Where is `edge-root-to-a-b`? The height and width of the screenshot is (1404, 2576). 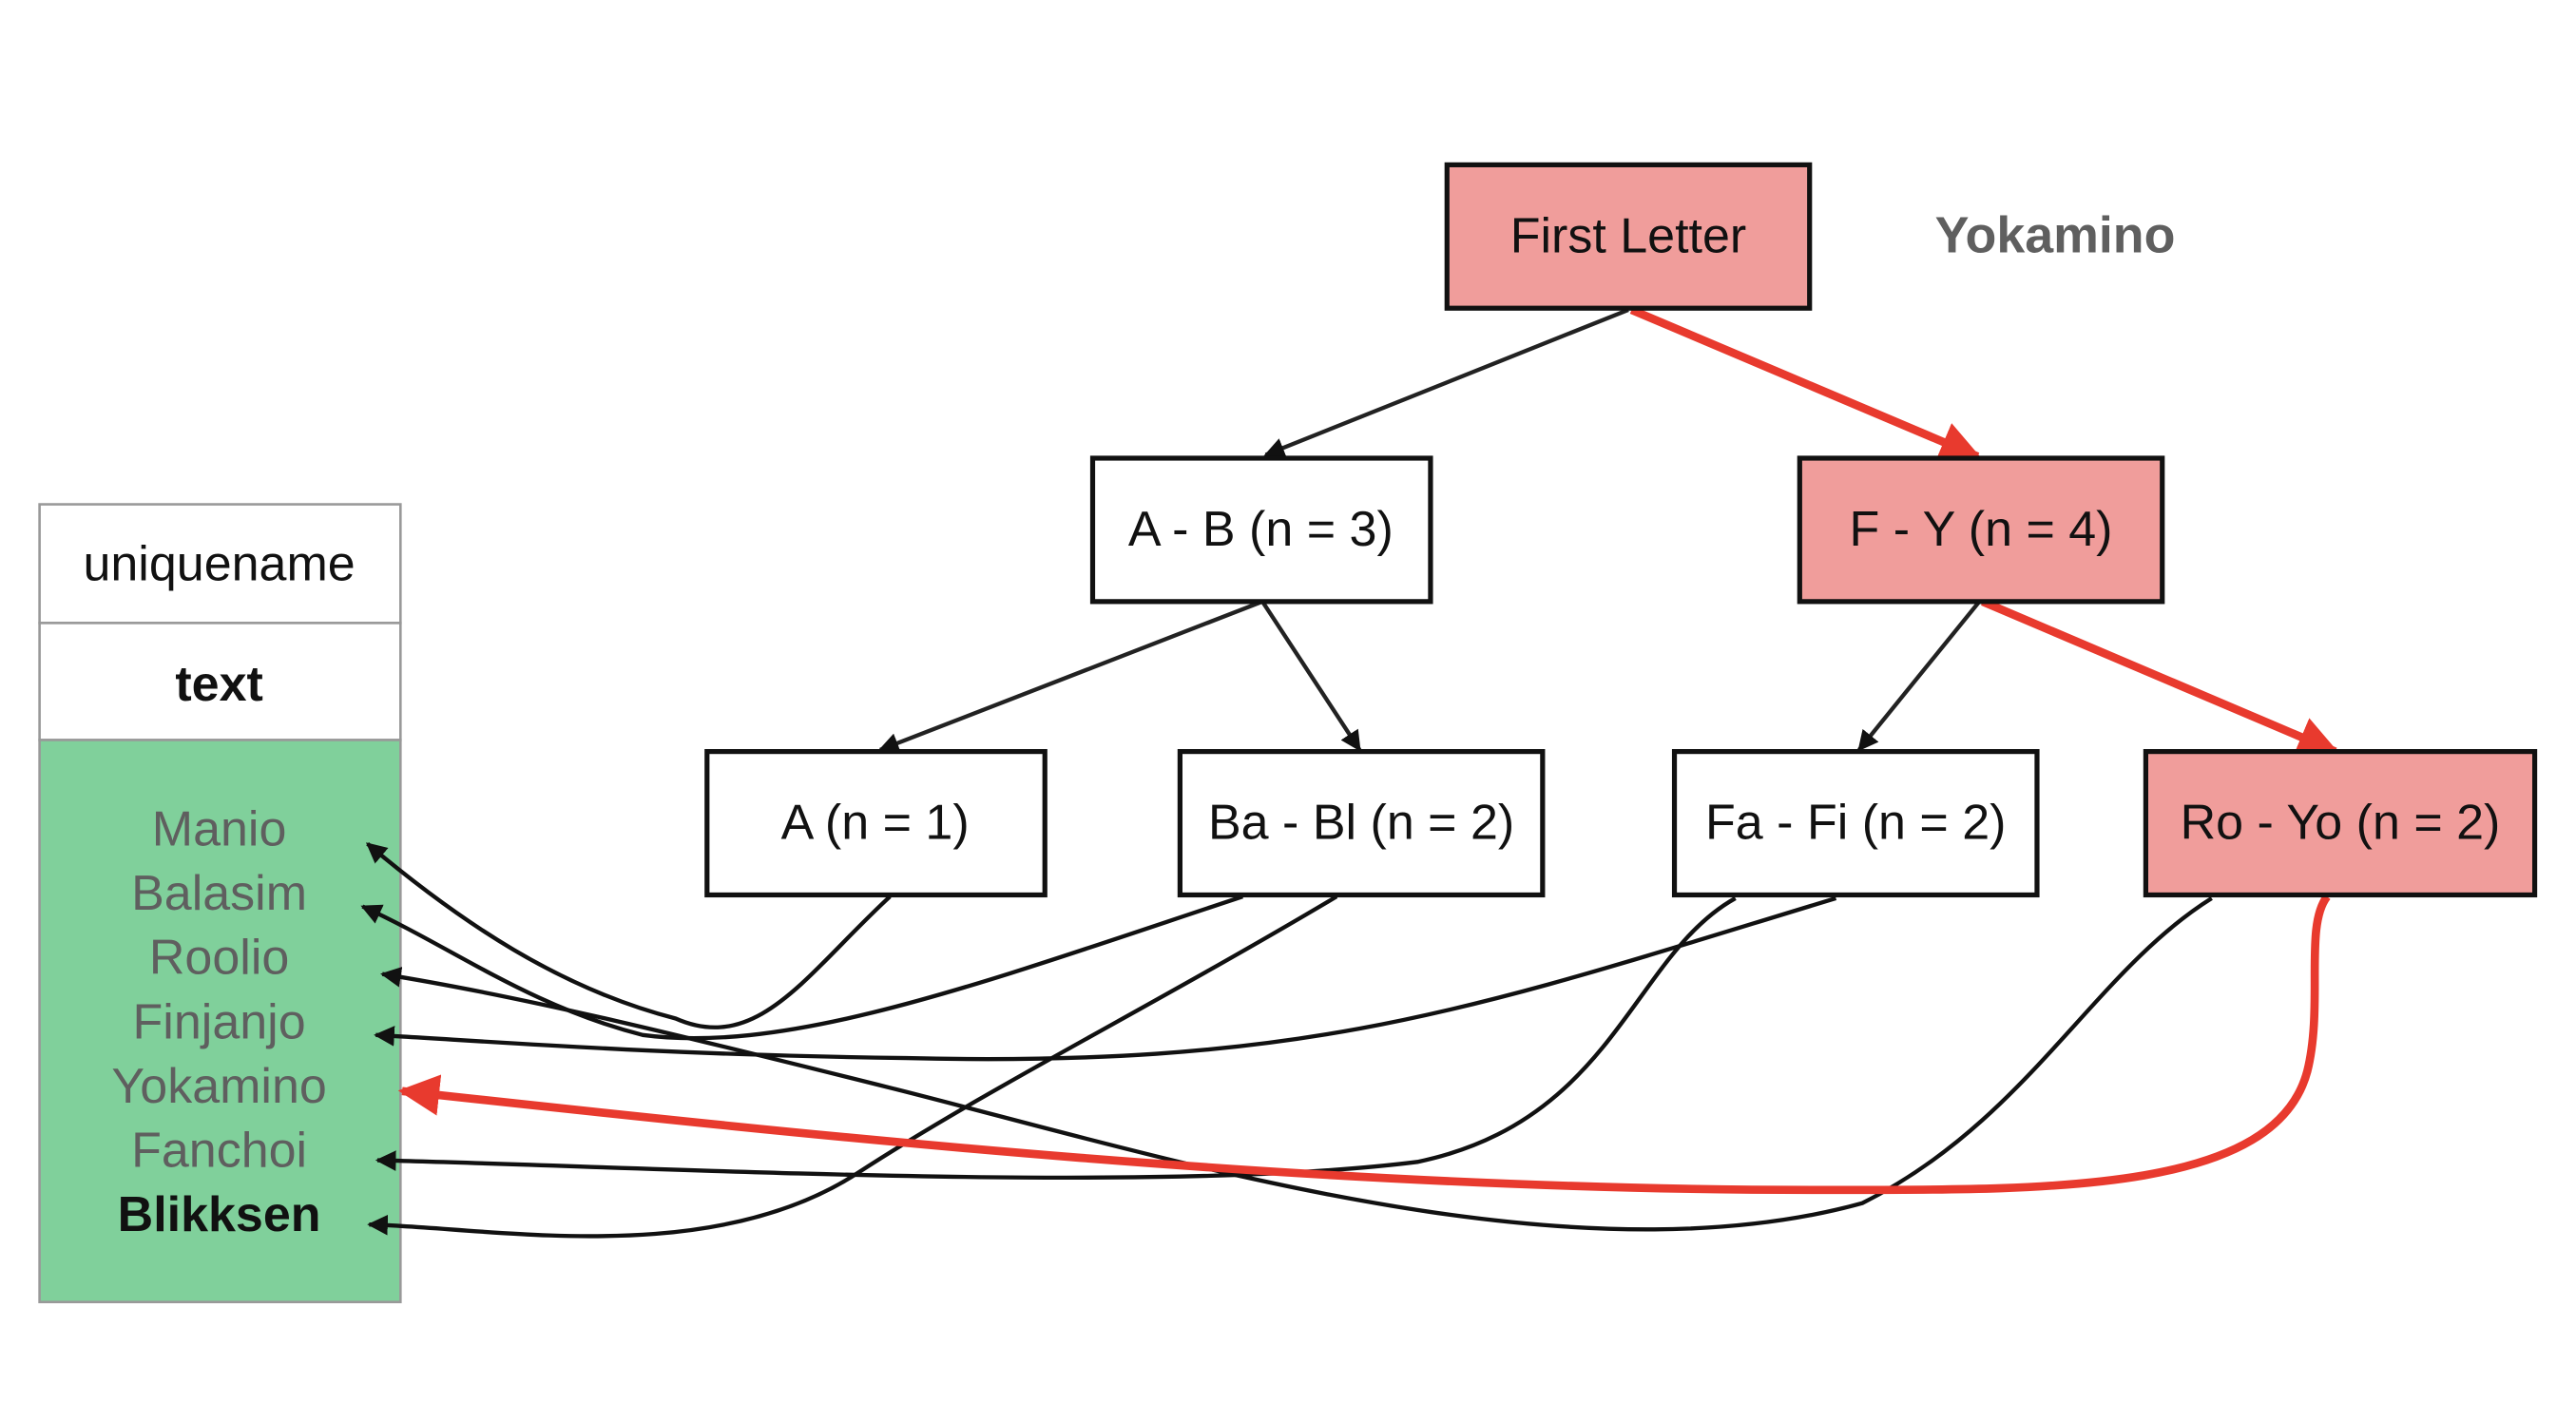
edge-root-to-a-b is located at coordinates (1446, 382).